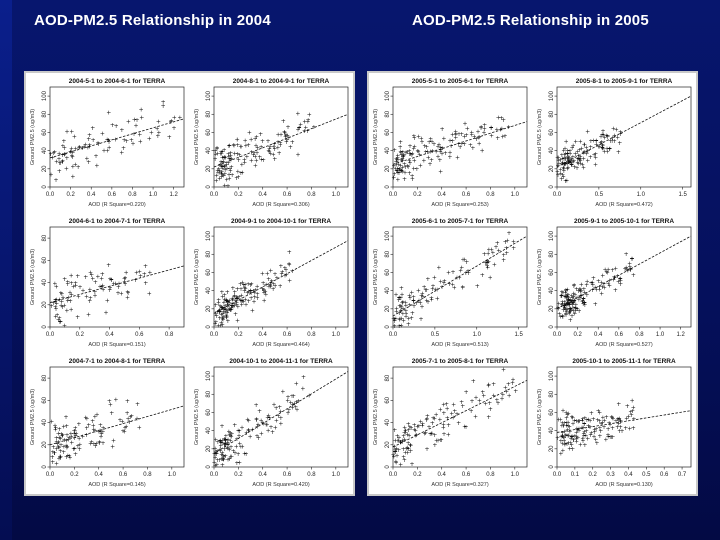 This screenshot has height=540, width=720. Describe the element at coordinates (646, 475) in the screenshot. I see `x-tick-label: 0.5` at that location.